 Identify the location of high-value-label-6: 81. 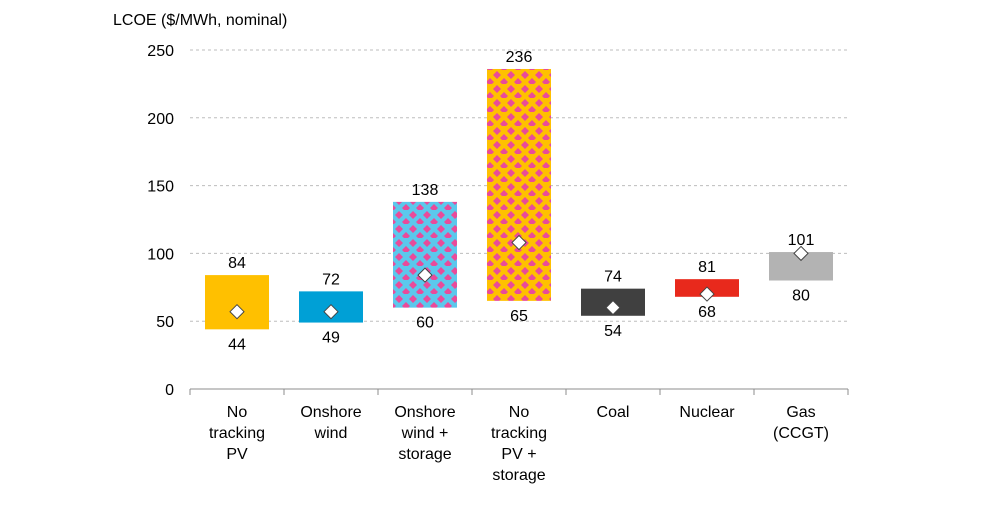
(707, 267).